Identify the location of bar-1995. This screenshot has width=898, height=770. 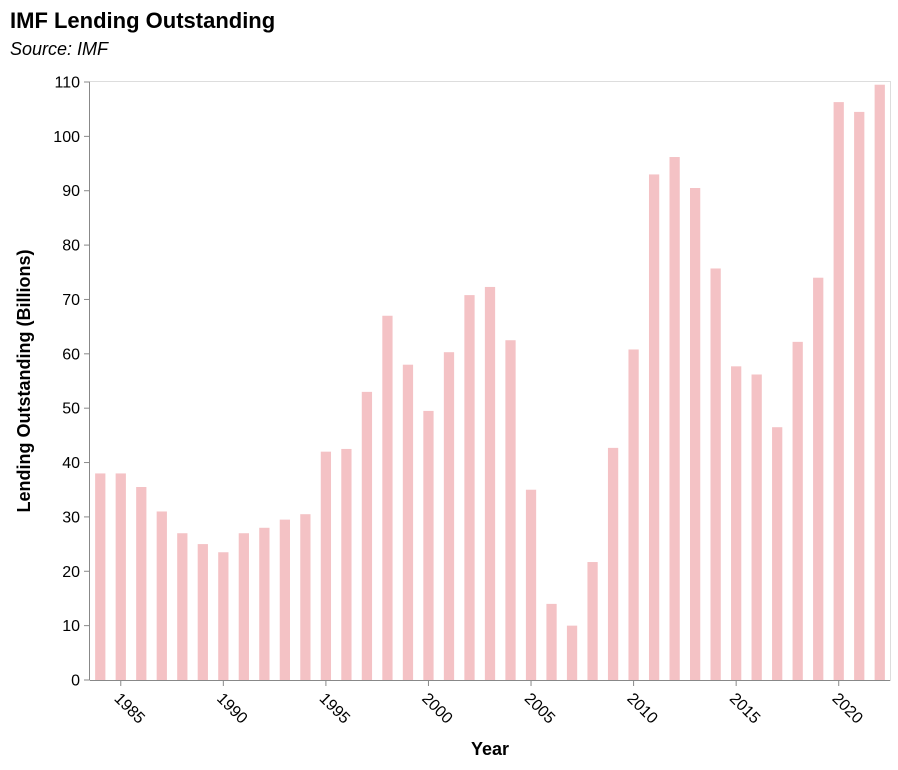
(326, 565).